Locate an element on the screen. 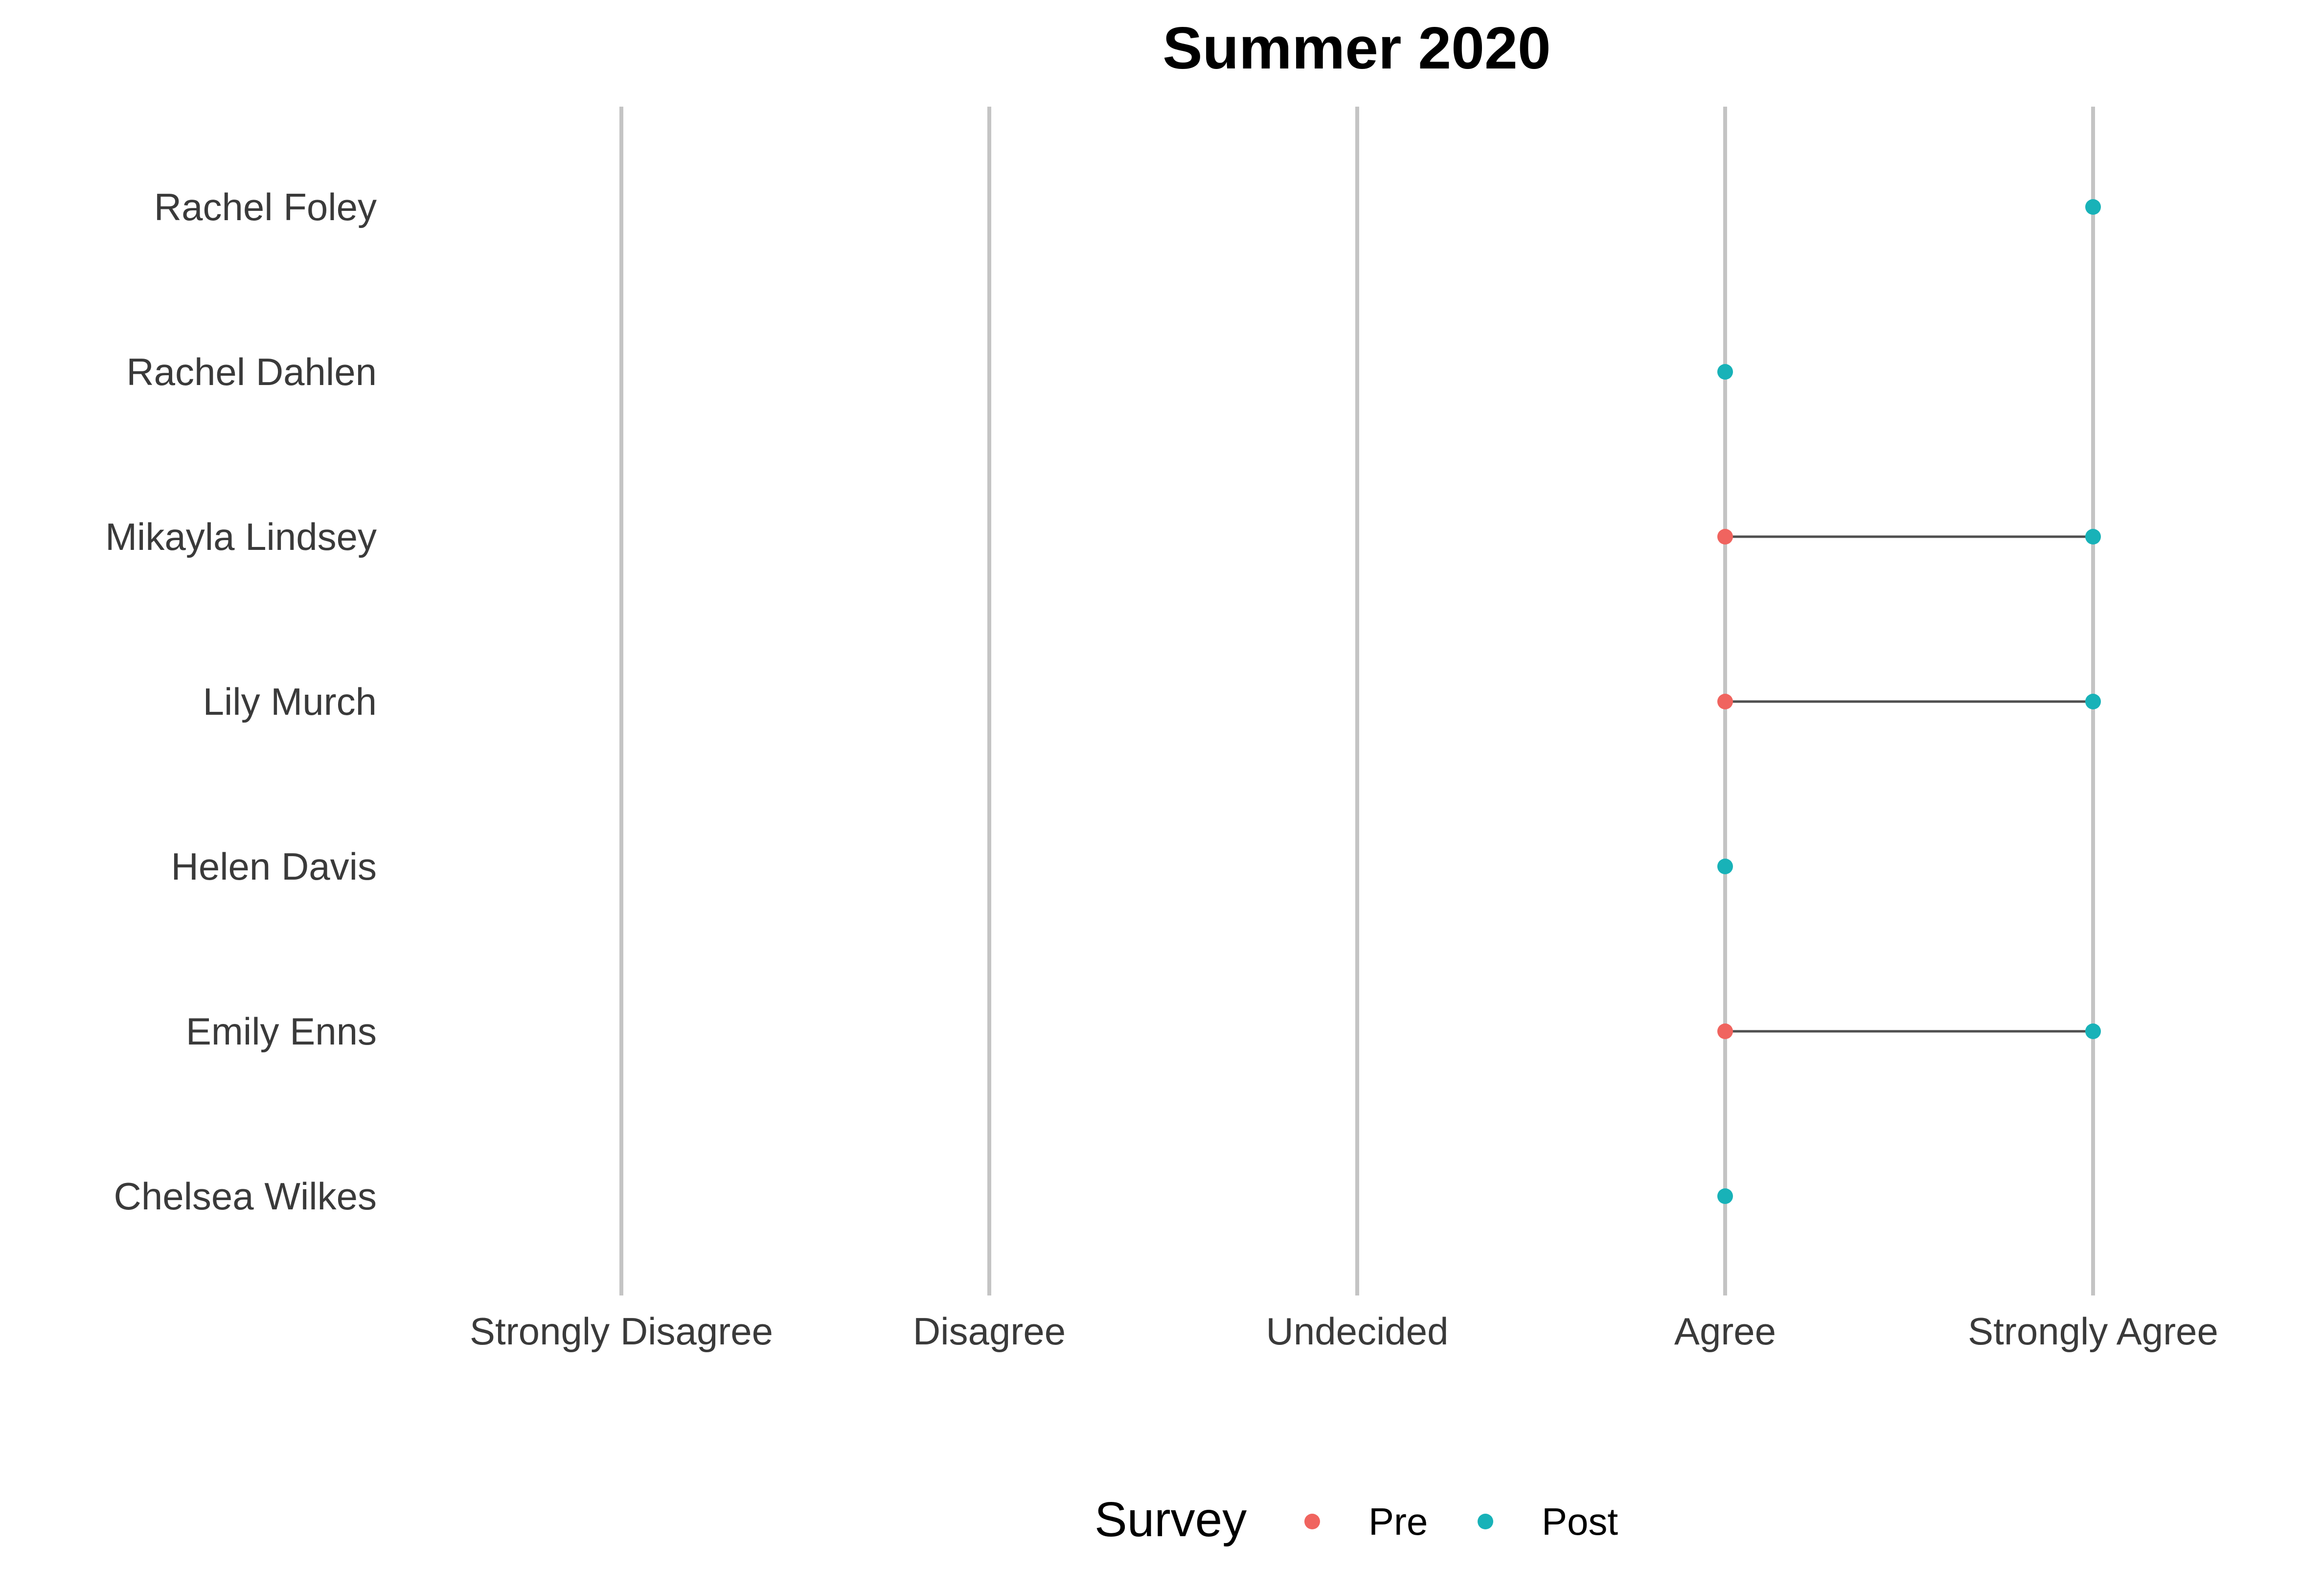  y-tick-label: Lily Murch is located at coordinates (290, 702).